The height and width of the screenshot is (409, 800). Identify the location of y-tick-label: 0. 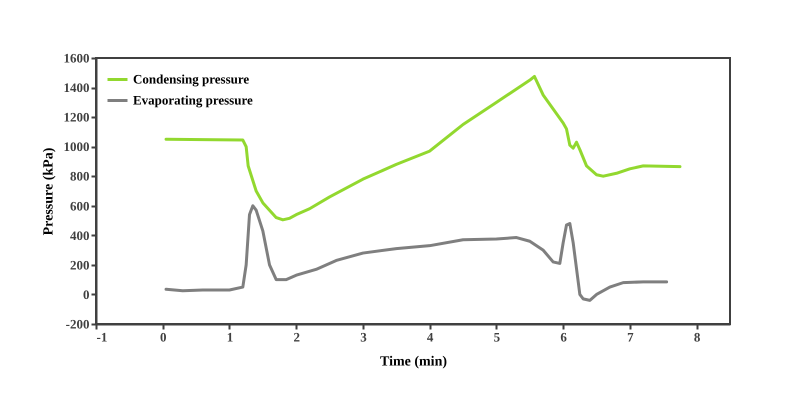
(86, 294).